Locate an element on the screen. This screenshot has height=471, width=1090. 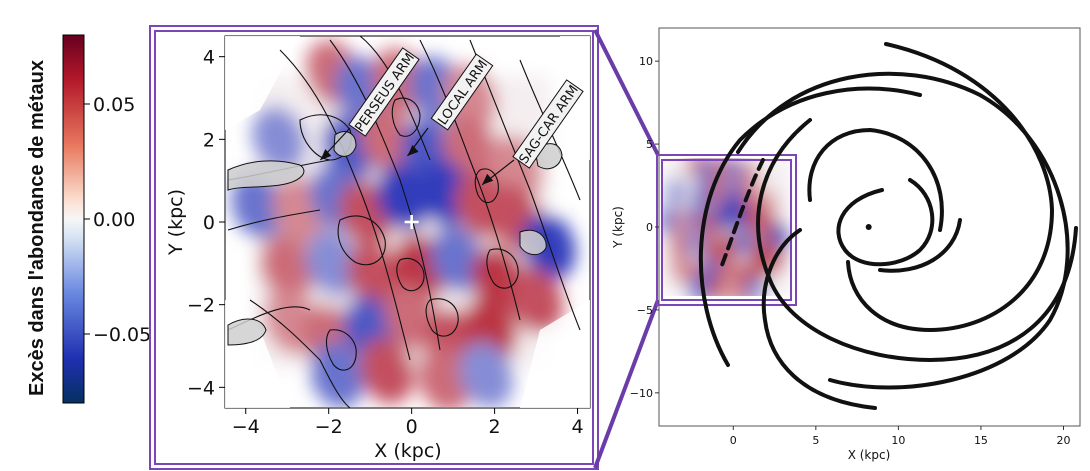
map-x-axis-label: X (kpc) is located at coordinates (407, 451).